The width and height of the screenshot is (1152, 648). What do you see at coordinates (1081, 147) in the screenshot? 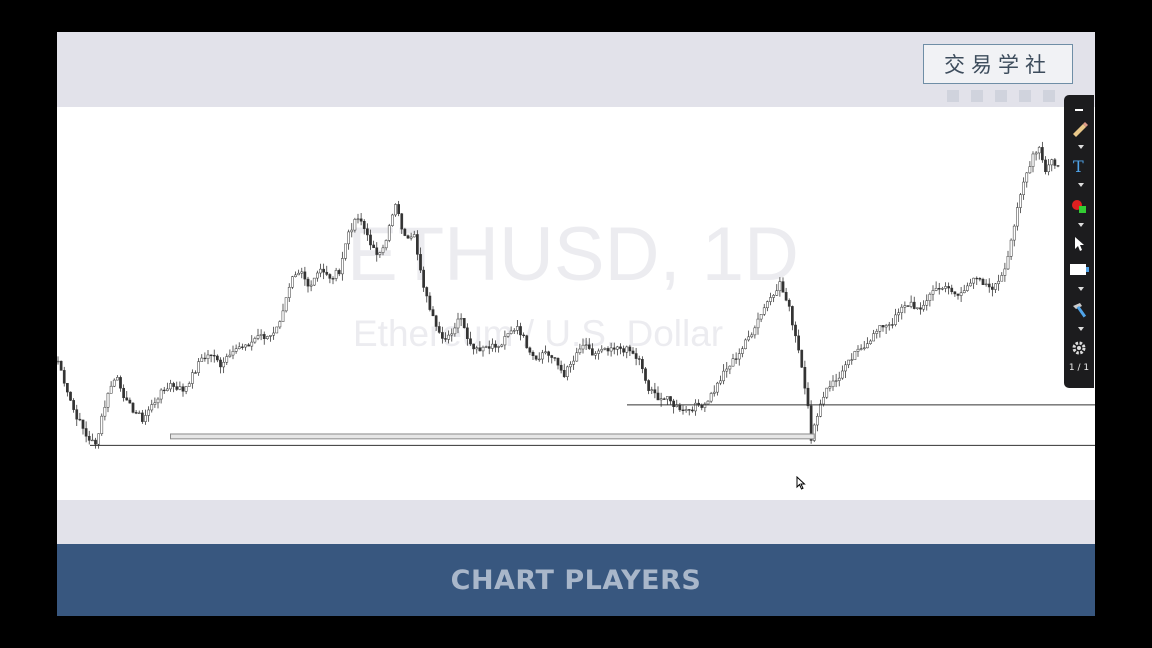
I see `pencil-dropdown-icon` at bounding box center [1081, 147].